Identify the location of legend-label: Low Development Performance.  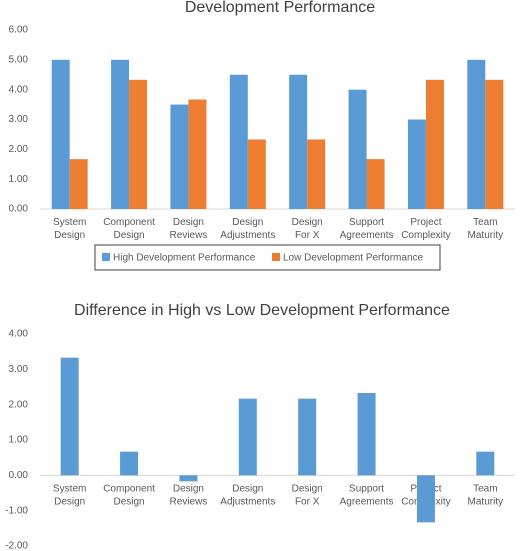
(353, 258).